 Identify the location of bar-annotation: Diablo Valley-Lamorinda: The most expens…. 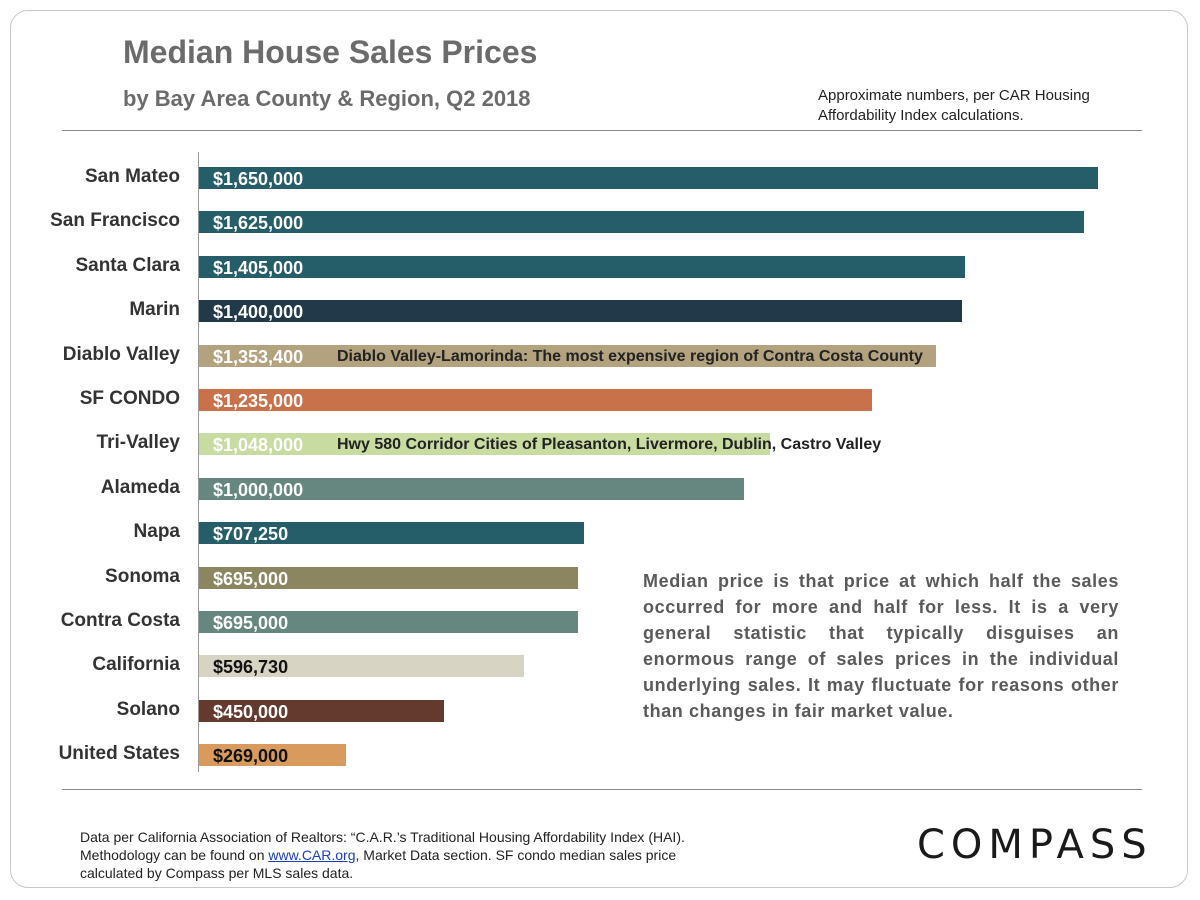
(630, 356).